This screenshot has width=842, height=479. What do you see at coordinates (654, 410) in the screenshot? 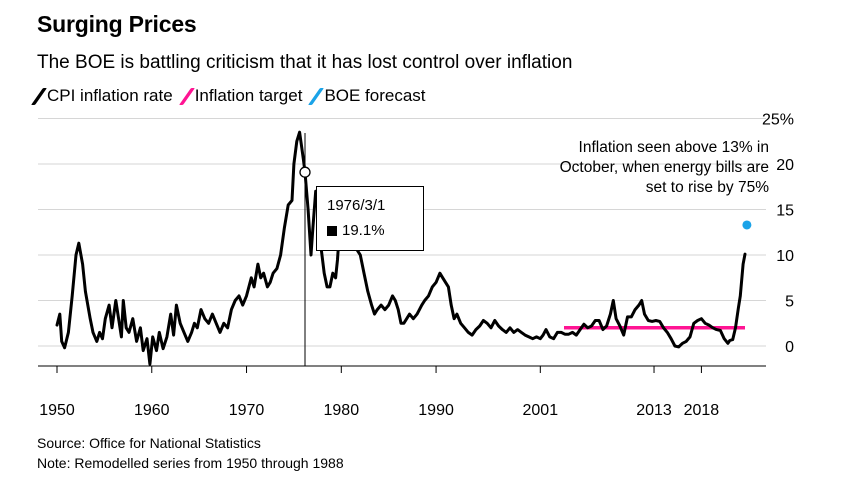
I see `x-tick-label: 2013` at bounding box center [654, 410].